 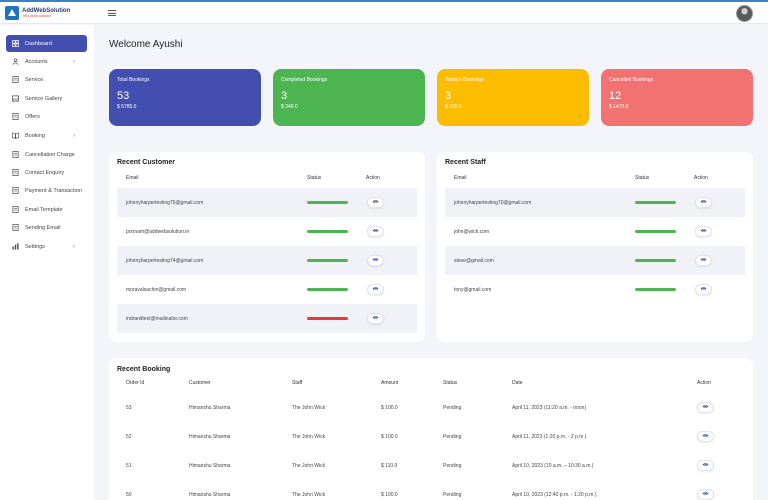 What do you see at coordinates (389, 494) in the screenshot?
I see `row-amount: $ 100.0` at bounding box center [389, 494].